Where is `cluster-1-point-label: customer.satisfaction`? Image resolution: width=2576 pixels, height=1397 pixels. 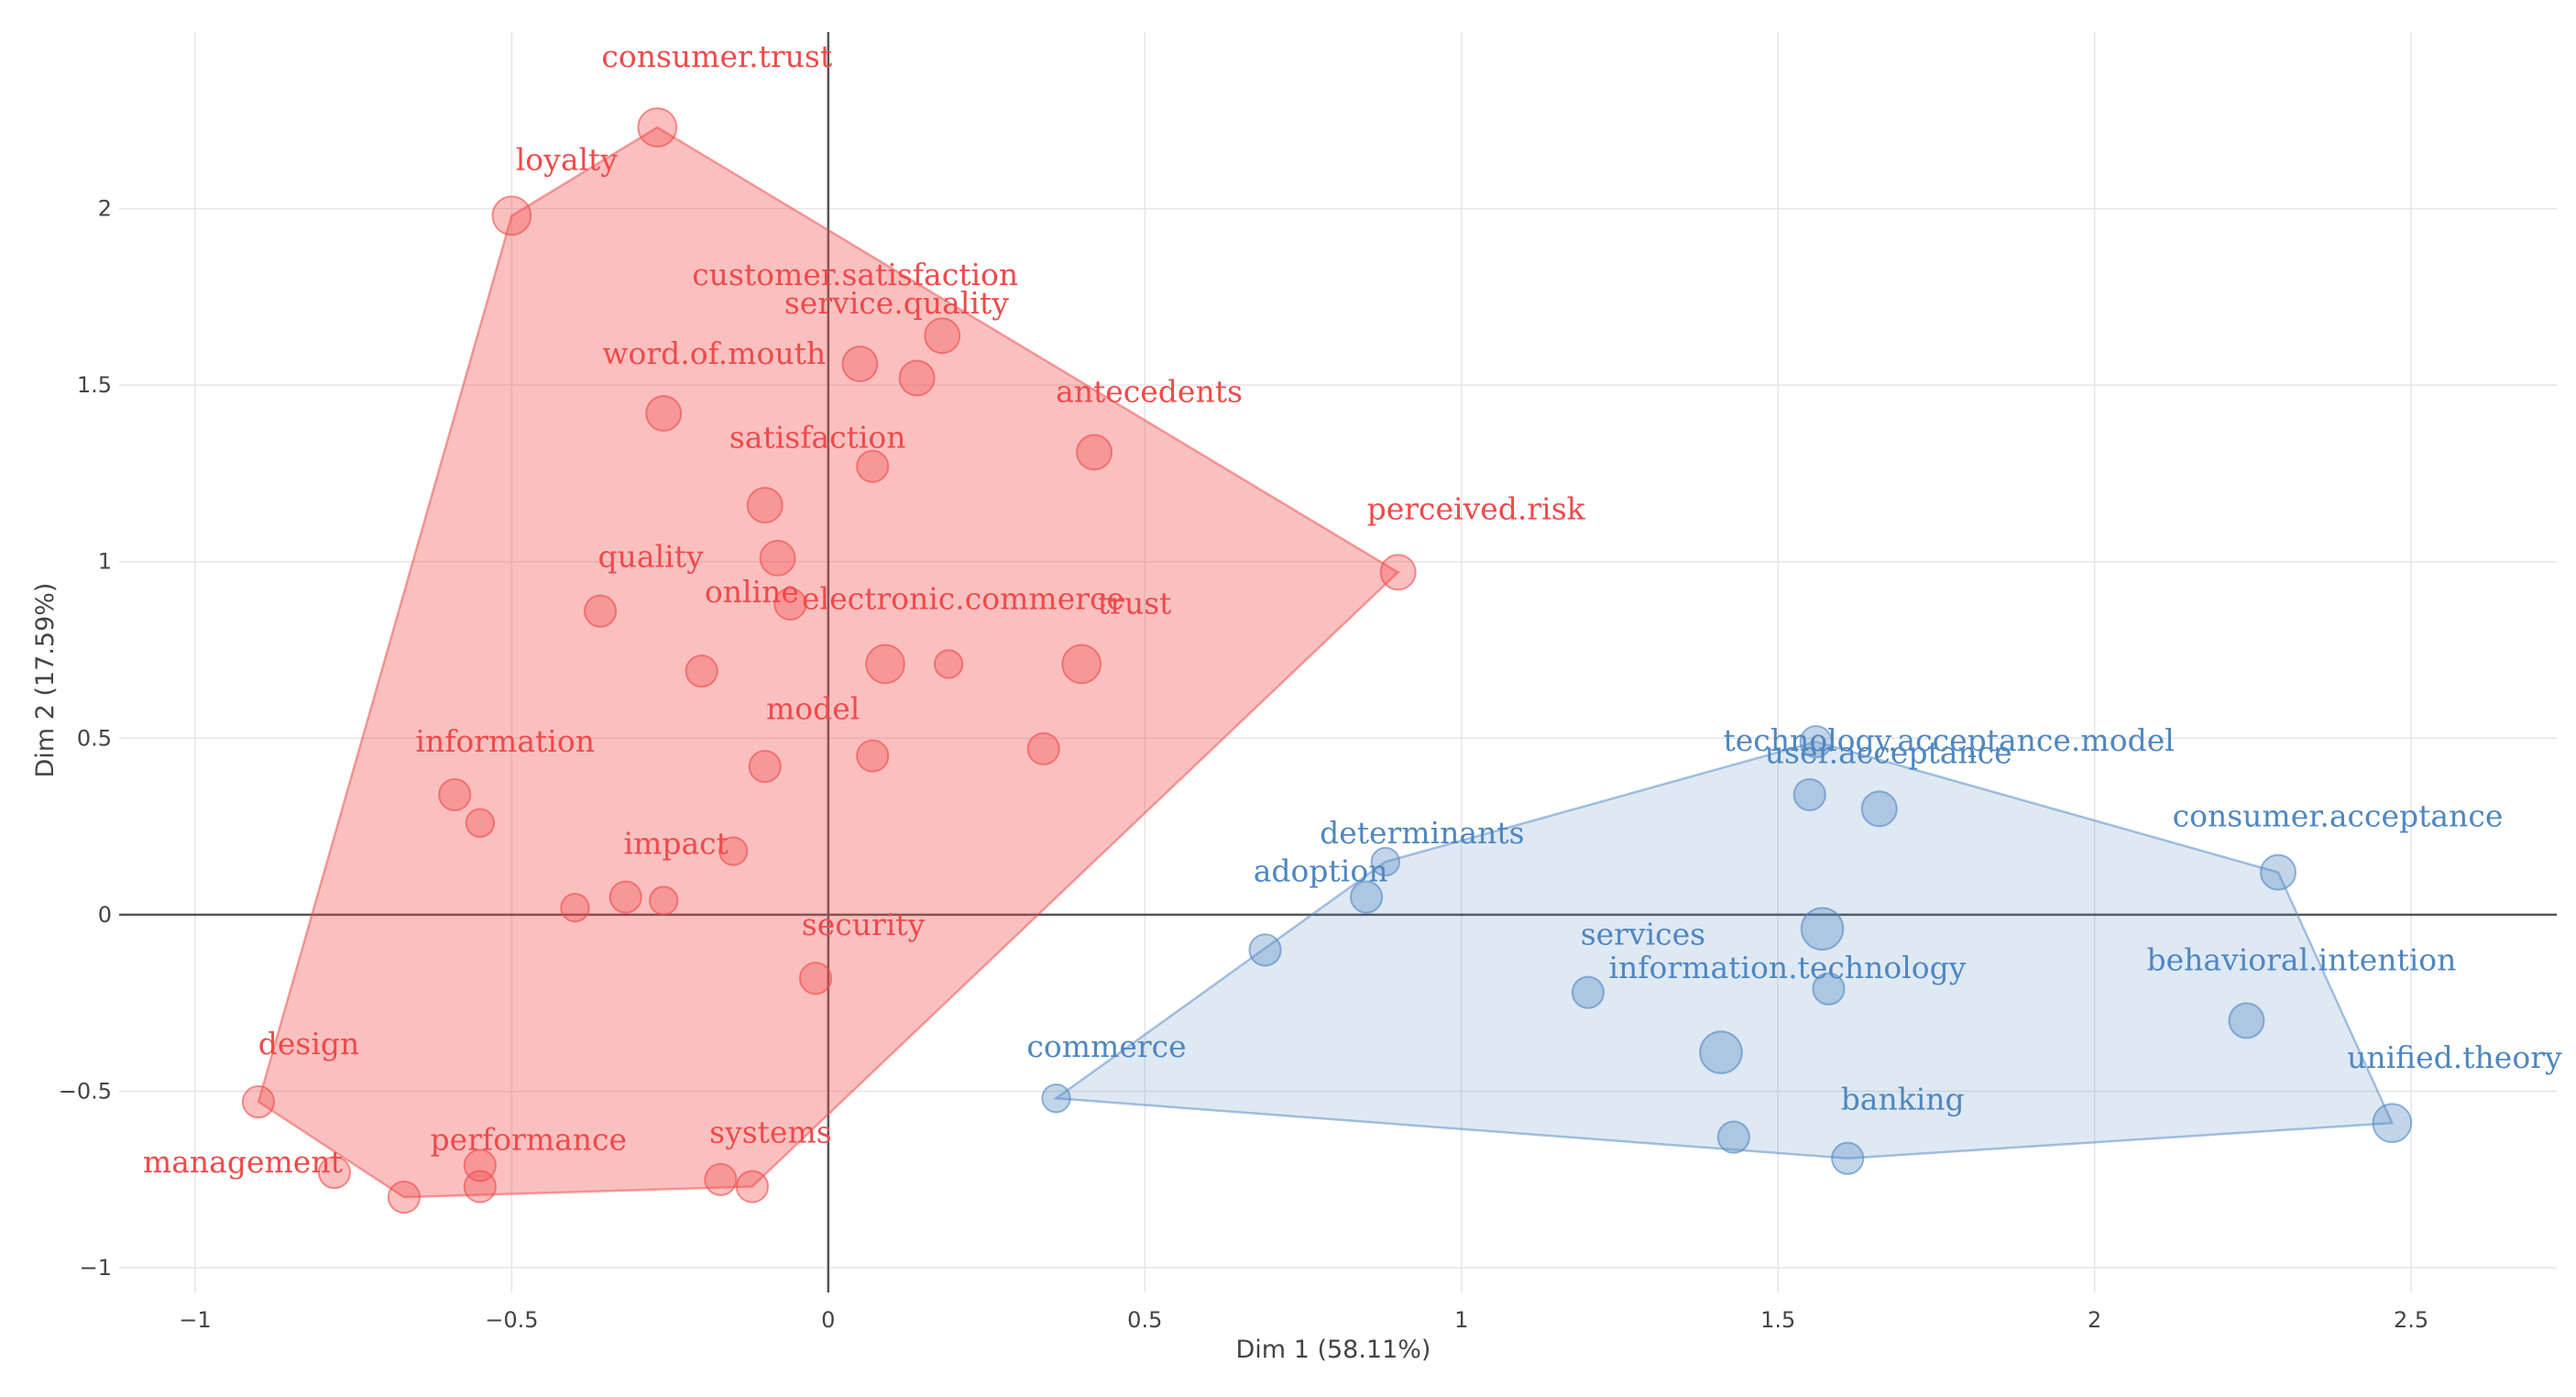 cluster-1-point-label: customer.satisfaction is located at coordinates (855, 274).